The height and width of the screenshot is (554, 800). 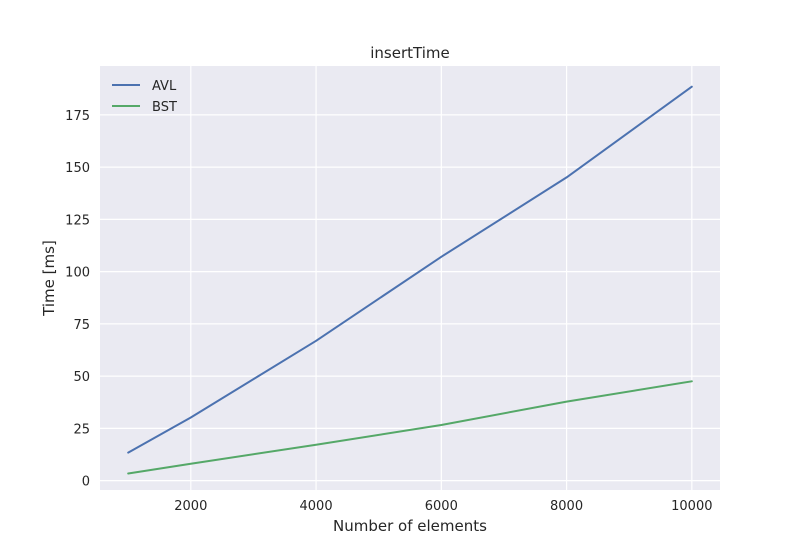 What do you see at coordinates (77, 273) in the screenshot?
I see `y-tick-label: 100` at bounding box center [77, 273].